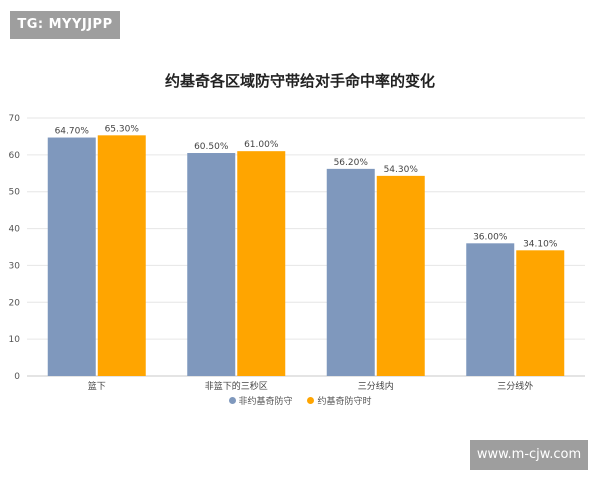 This screenshot has height=480, width=600. What do you see at coordinates (236, 386) in the screenshot?
I see `x-tick-label-2: 非篮下的三秒区` at bounding box center [236, 386].